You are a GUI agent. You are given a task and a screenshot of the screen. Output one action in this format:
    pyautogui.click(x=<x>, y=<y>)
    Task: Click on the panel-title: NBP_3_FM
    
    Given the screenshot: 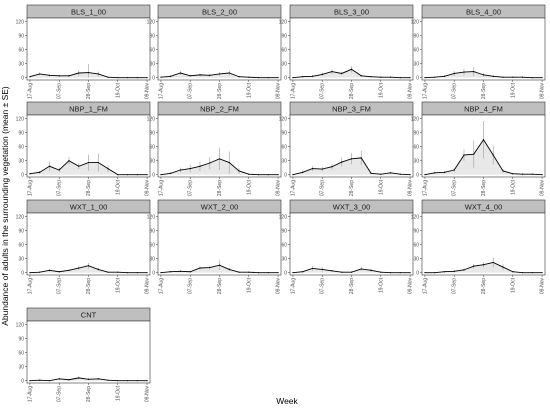 What is the action you would take?
    pyautogui.click(x=351, y=109)
    